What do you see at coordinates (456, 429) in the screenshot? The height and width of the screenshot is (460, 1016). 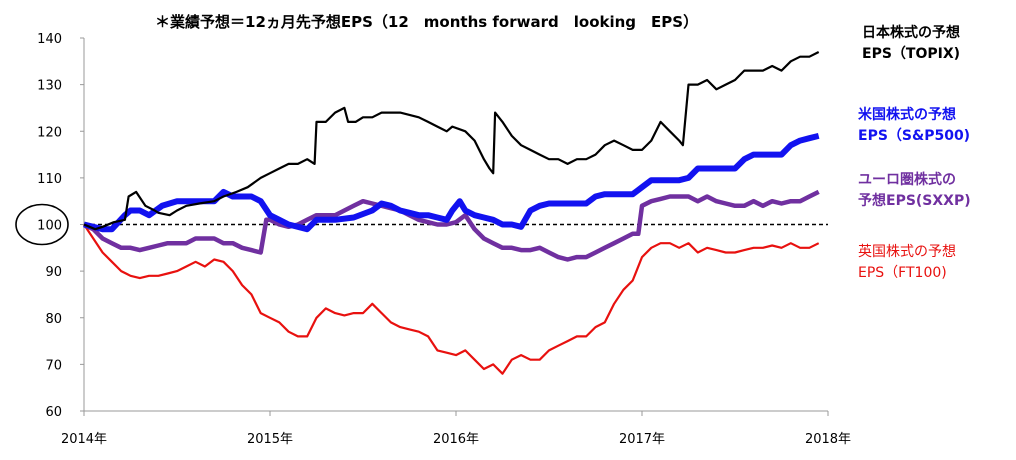 I see `x-tick-labels: 2014年 2015年 2016年 2017年 2018年` at bounding box center [456, 429].